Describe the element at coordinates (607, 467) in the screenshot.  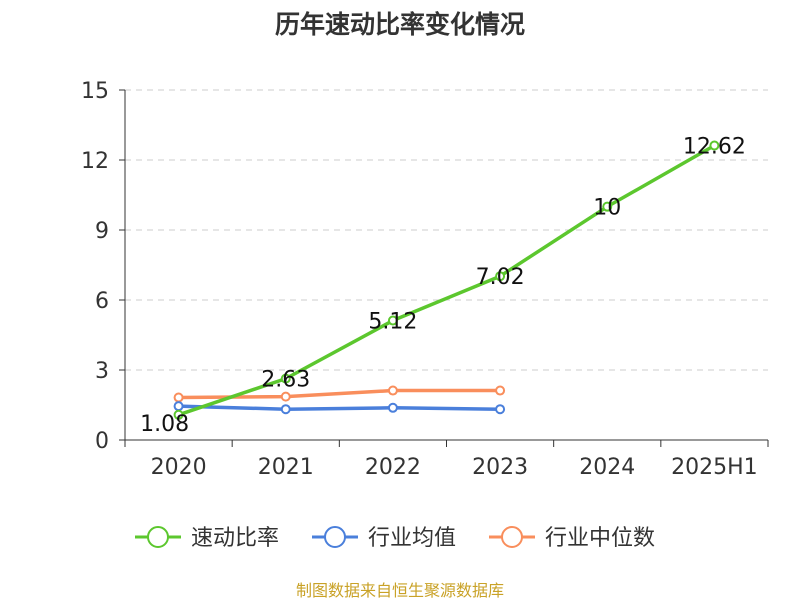
I see `x-tick-label: 2024` at that location.